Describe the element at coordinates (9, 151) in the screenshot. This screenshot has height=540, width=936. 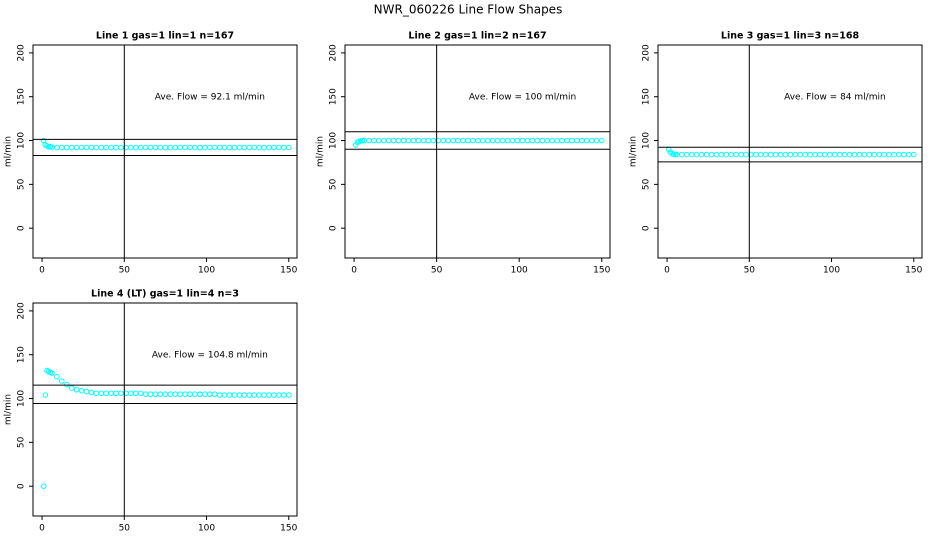
I see `y-axis-label: ml/min` at that location.